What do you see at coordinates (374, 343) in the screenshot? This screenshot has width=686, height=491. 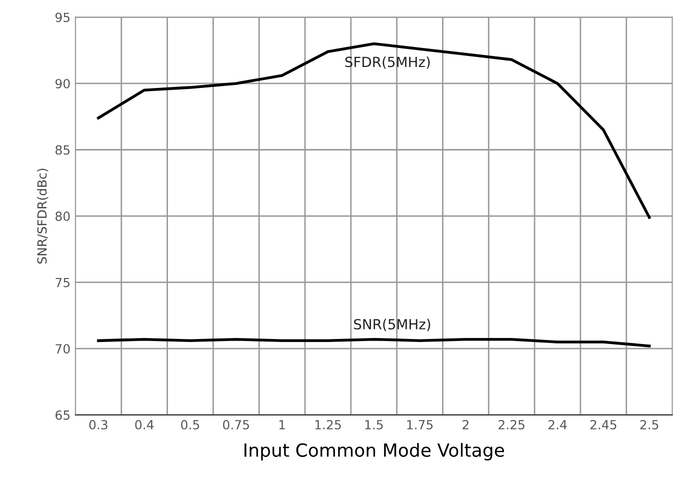 I see `line-series` at bounding box center [374, 343].